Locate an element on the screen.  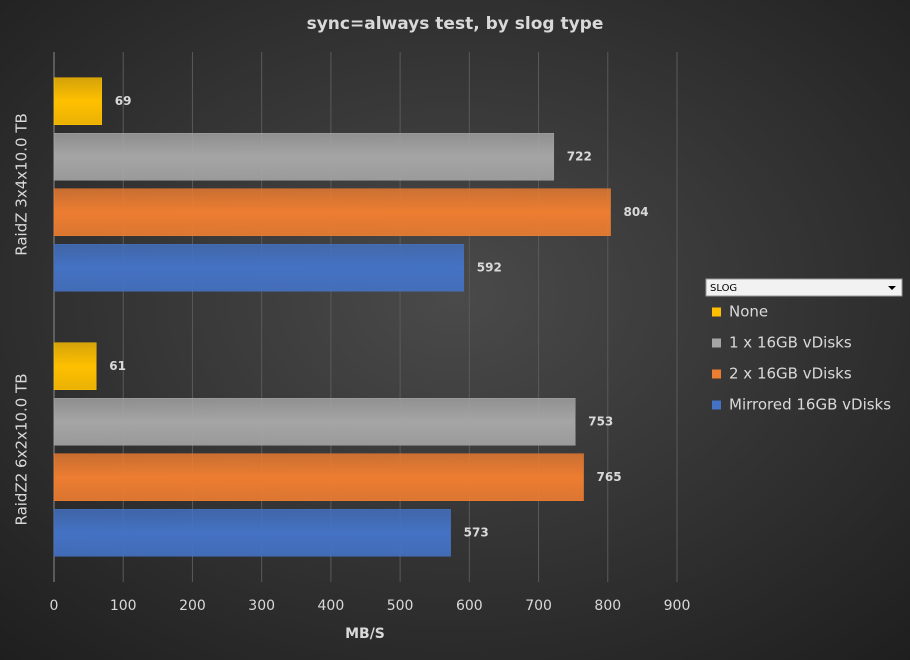
legend-dropdown is located at coordinates (804, 287).